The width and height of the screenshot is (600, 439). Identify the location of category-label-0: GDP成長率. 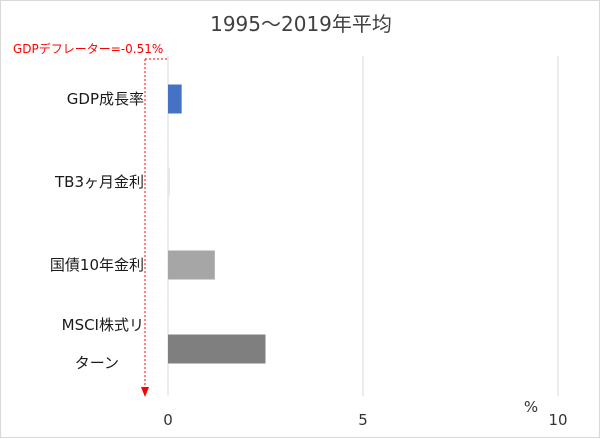
(105, 99).